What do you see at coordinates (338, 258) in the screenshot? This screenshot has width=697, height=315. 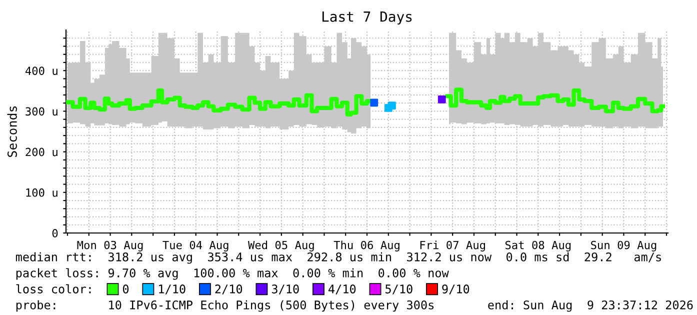 I see `text: median rtt: 318.2 us avg 353.4 us max 292.8 us min 312.2 us now 0.0 ms sd 29.2 am/s` at bounding box center [338, 258].